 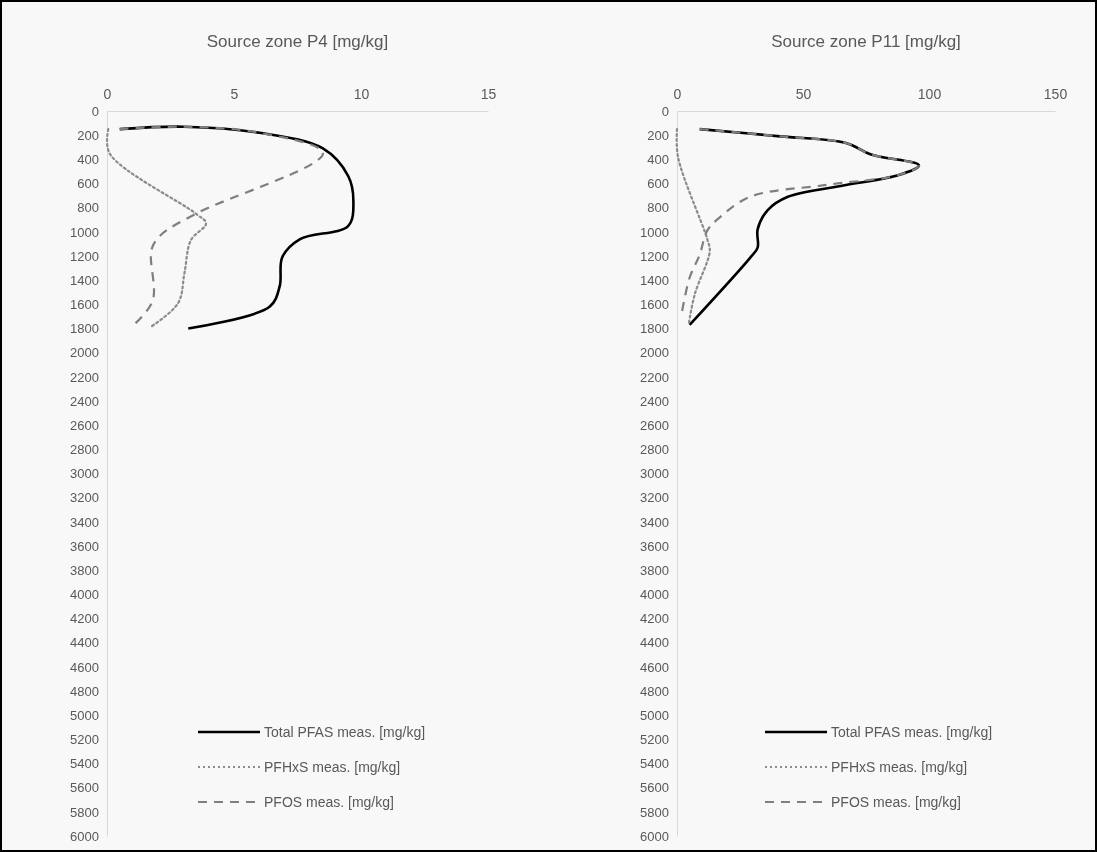 I want to click on x-tick-label: 100, so click(x=929, y=94).